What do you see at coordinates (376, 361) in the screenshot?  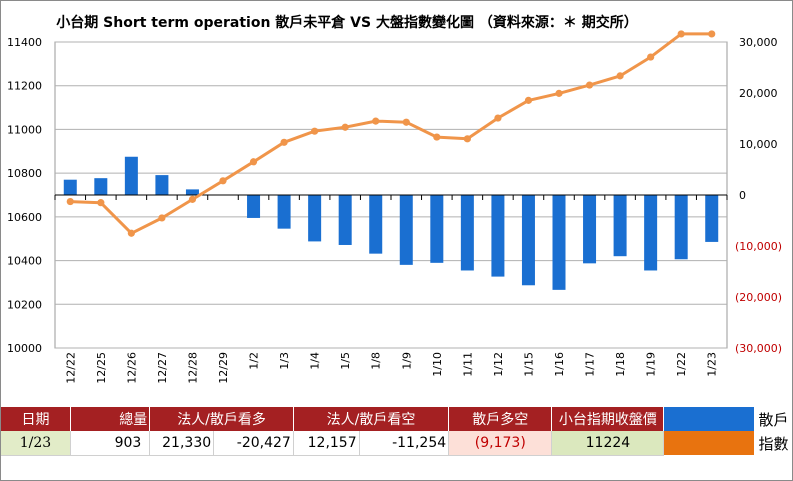 I see `x-tick-label: 1/8` at bounding box center [376, 361].